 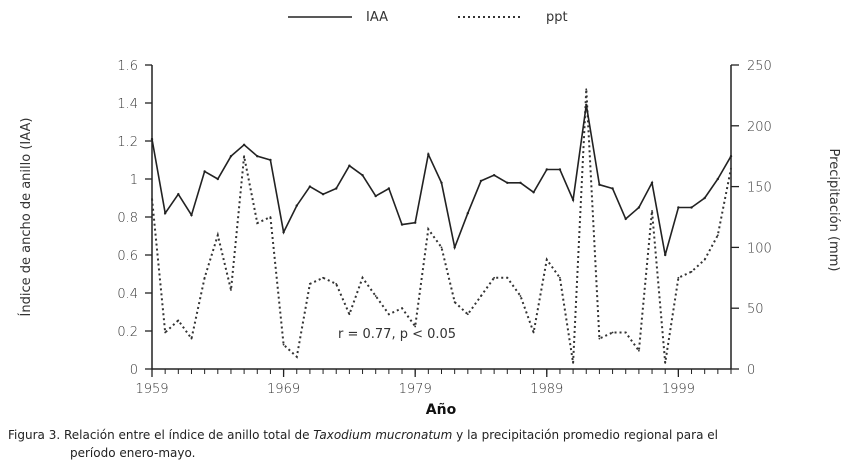 I want to click on right-tick-label: 0, so click(x=751, y=370).